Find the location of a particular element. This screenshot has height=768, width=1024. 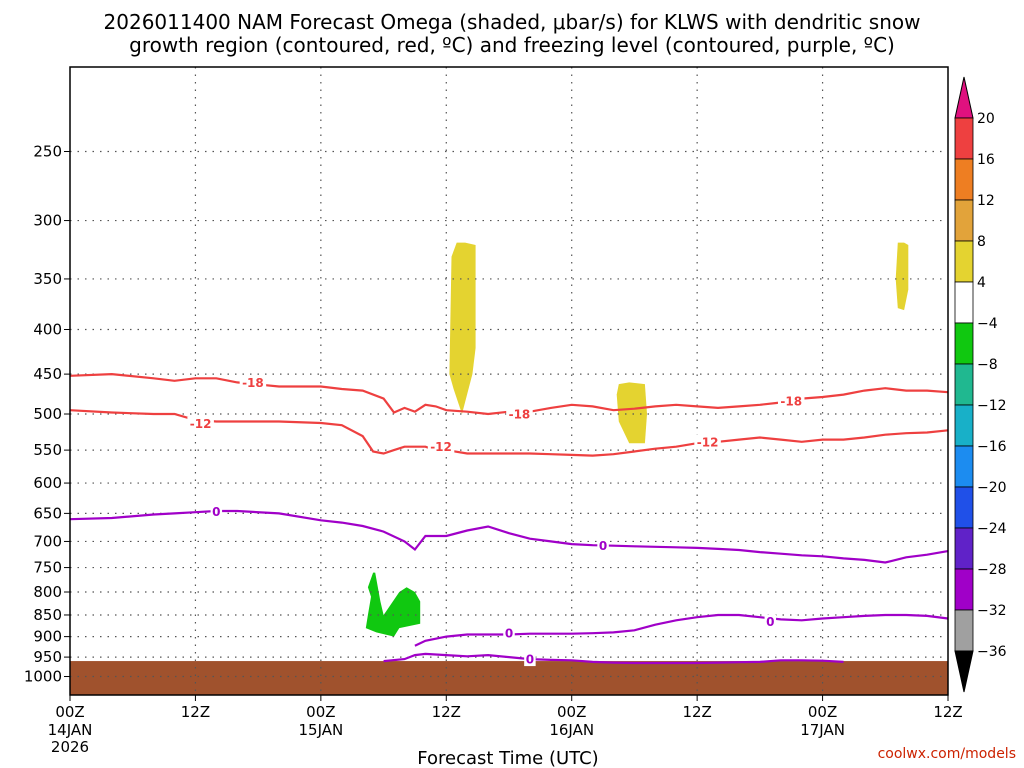

colorbar-label-13: −36 is located at coordinates (992, 652).